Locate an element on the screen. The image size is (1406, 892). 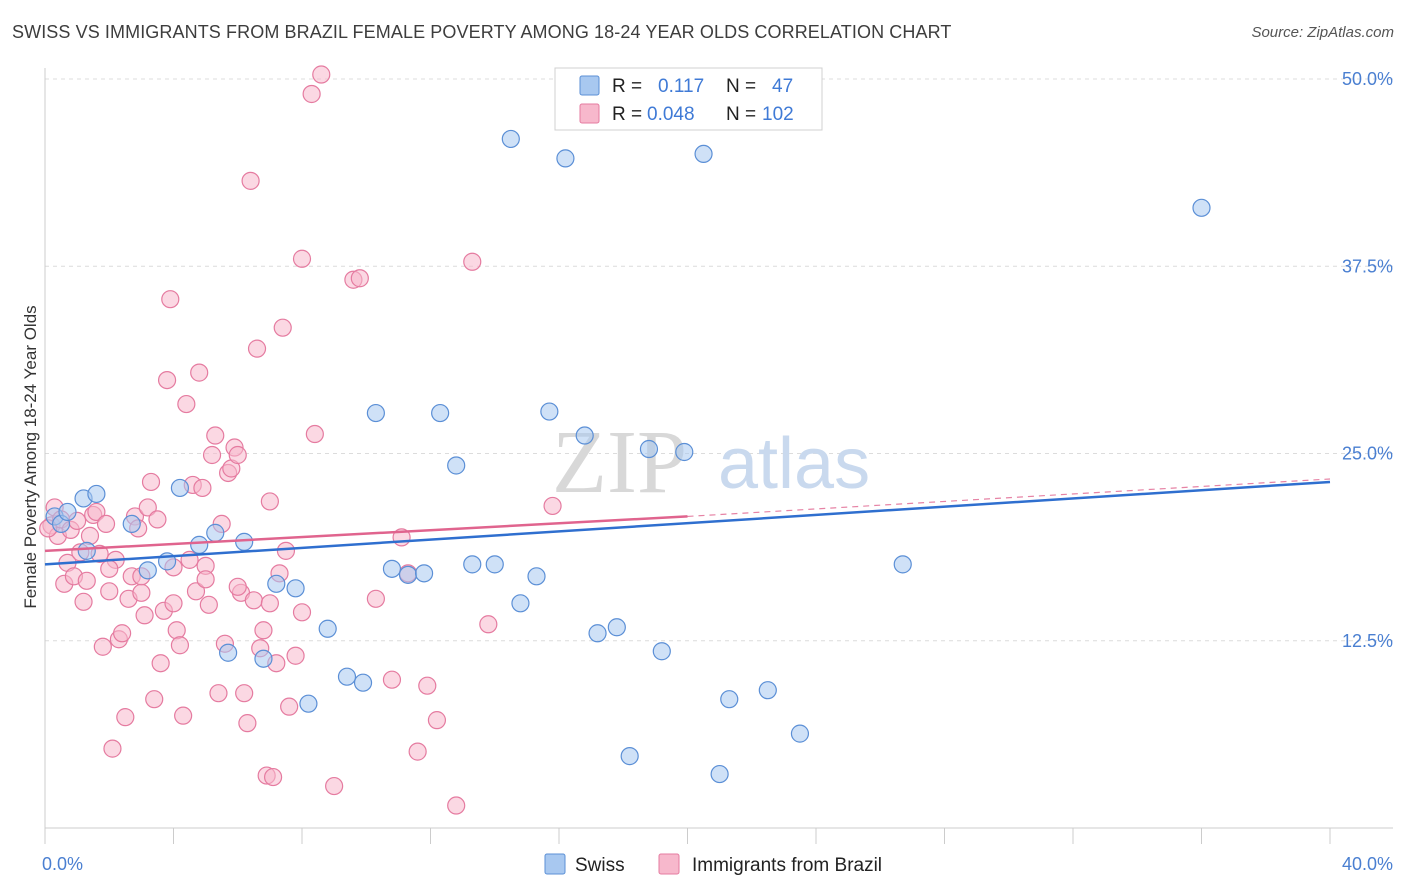
bottom-legend: Swiss Immigrants from Brazil is located at coordinates (713, 864).